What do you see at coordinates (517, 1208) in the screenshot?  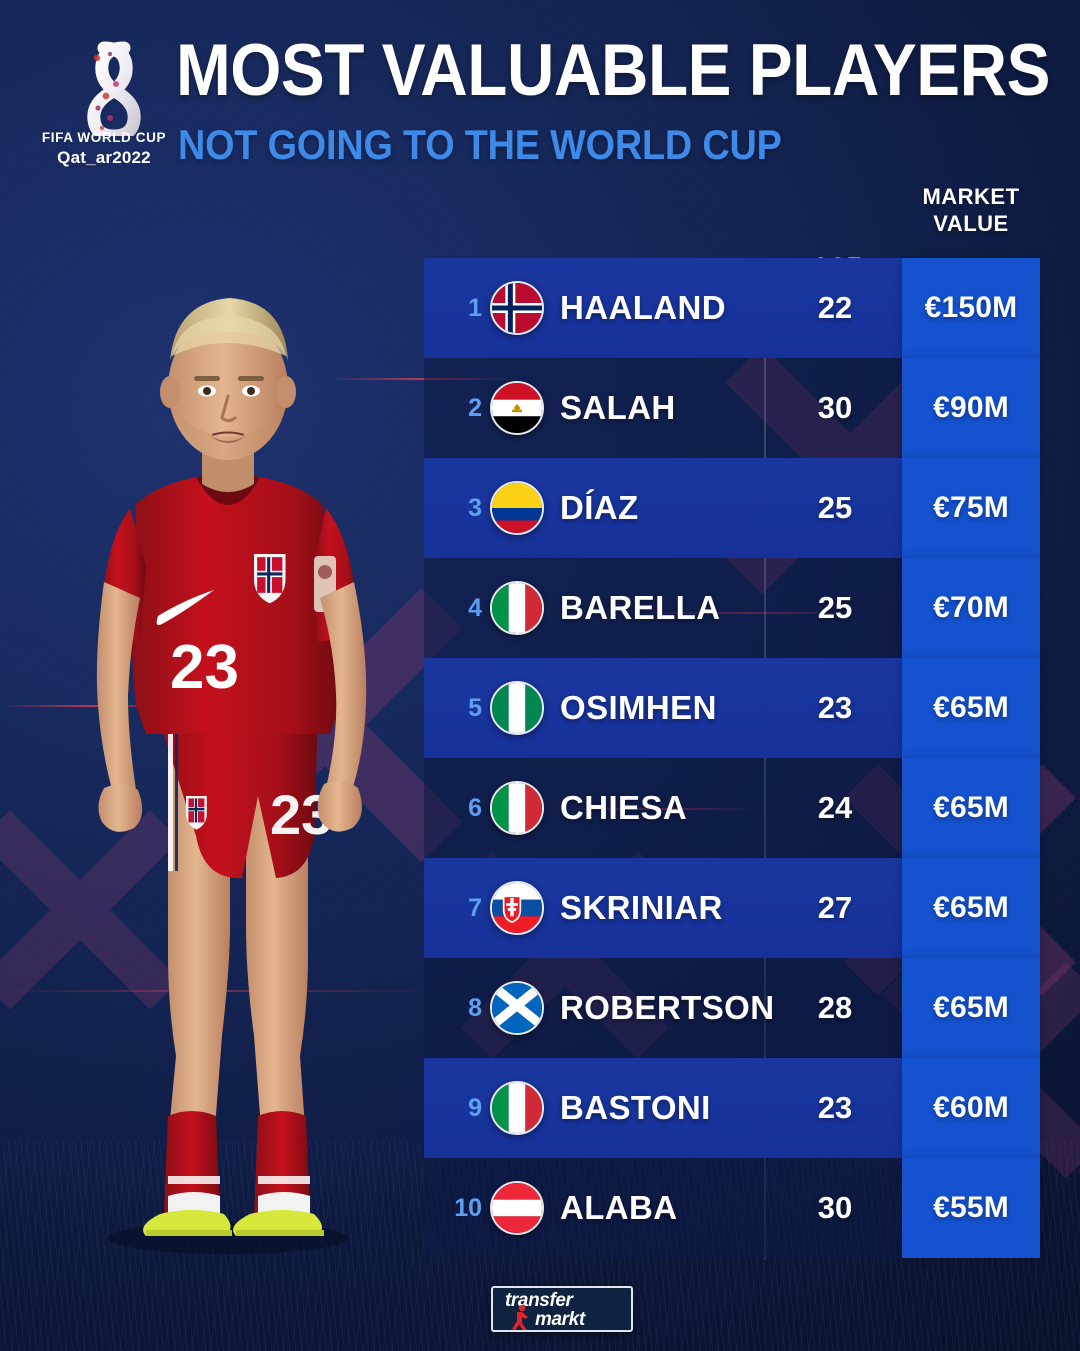 I see `flag-icon-at` at bounding box center [517, 1208].